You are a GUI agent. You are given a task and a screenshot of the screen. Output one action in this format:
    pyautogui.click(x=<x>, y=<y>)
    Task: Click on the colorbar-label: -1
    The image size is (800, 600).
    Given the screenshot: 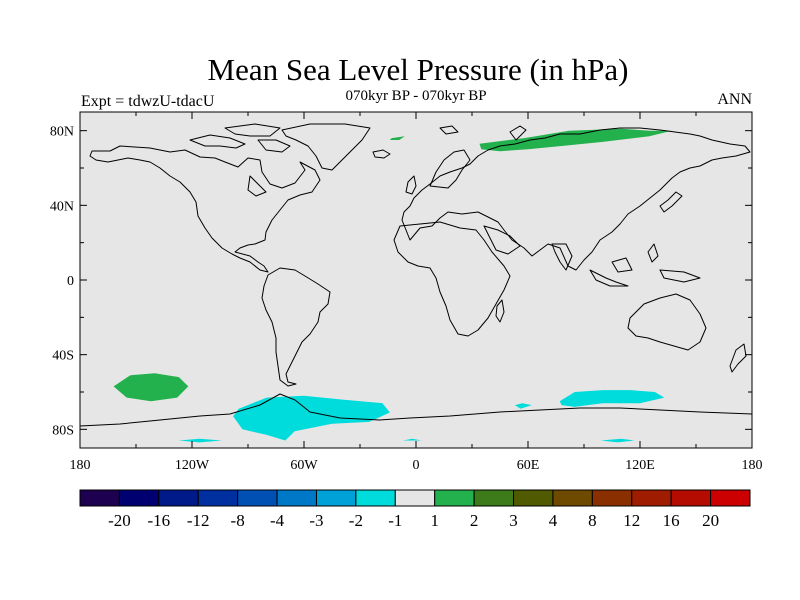 What is the action you would take?
    pyautogui.click(x=395, y=520)
    